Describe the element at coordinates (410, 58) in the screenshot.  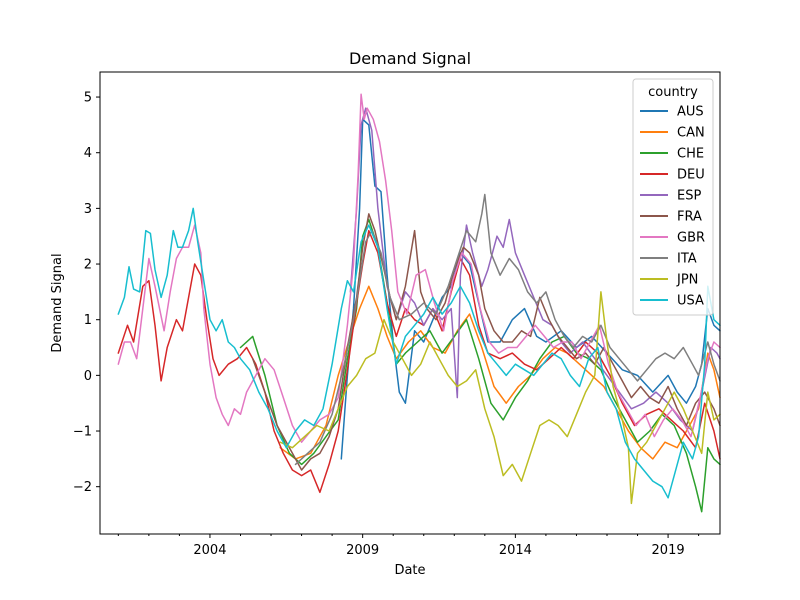
I see `chart-title: Demand Signal` at that location.